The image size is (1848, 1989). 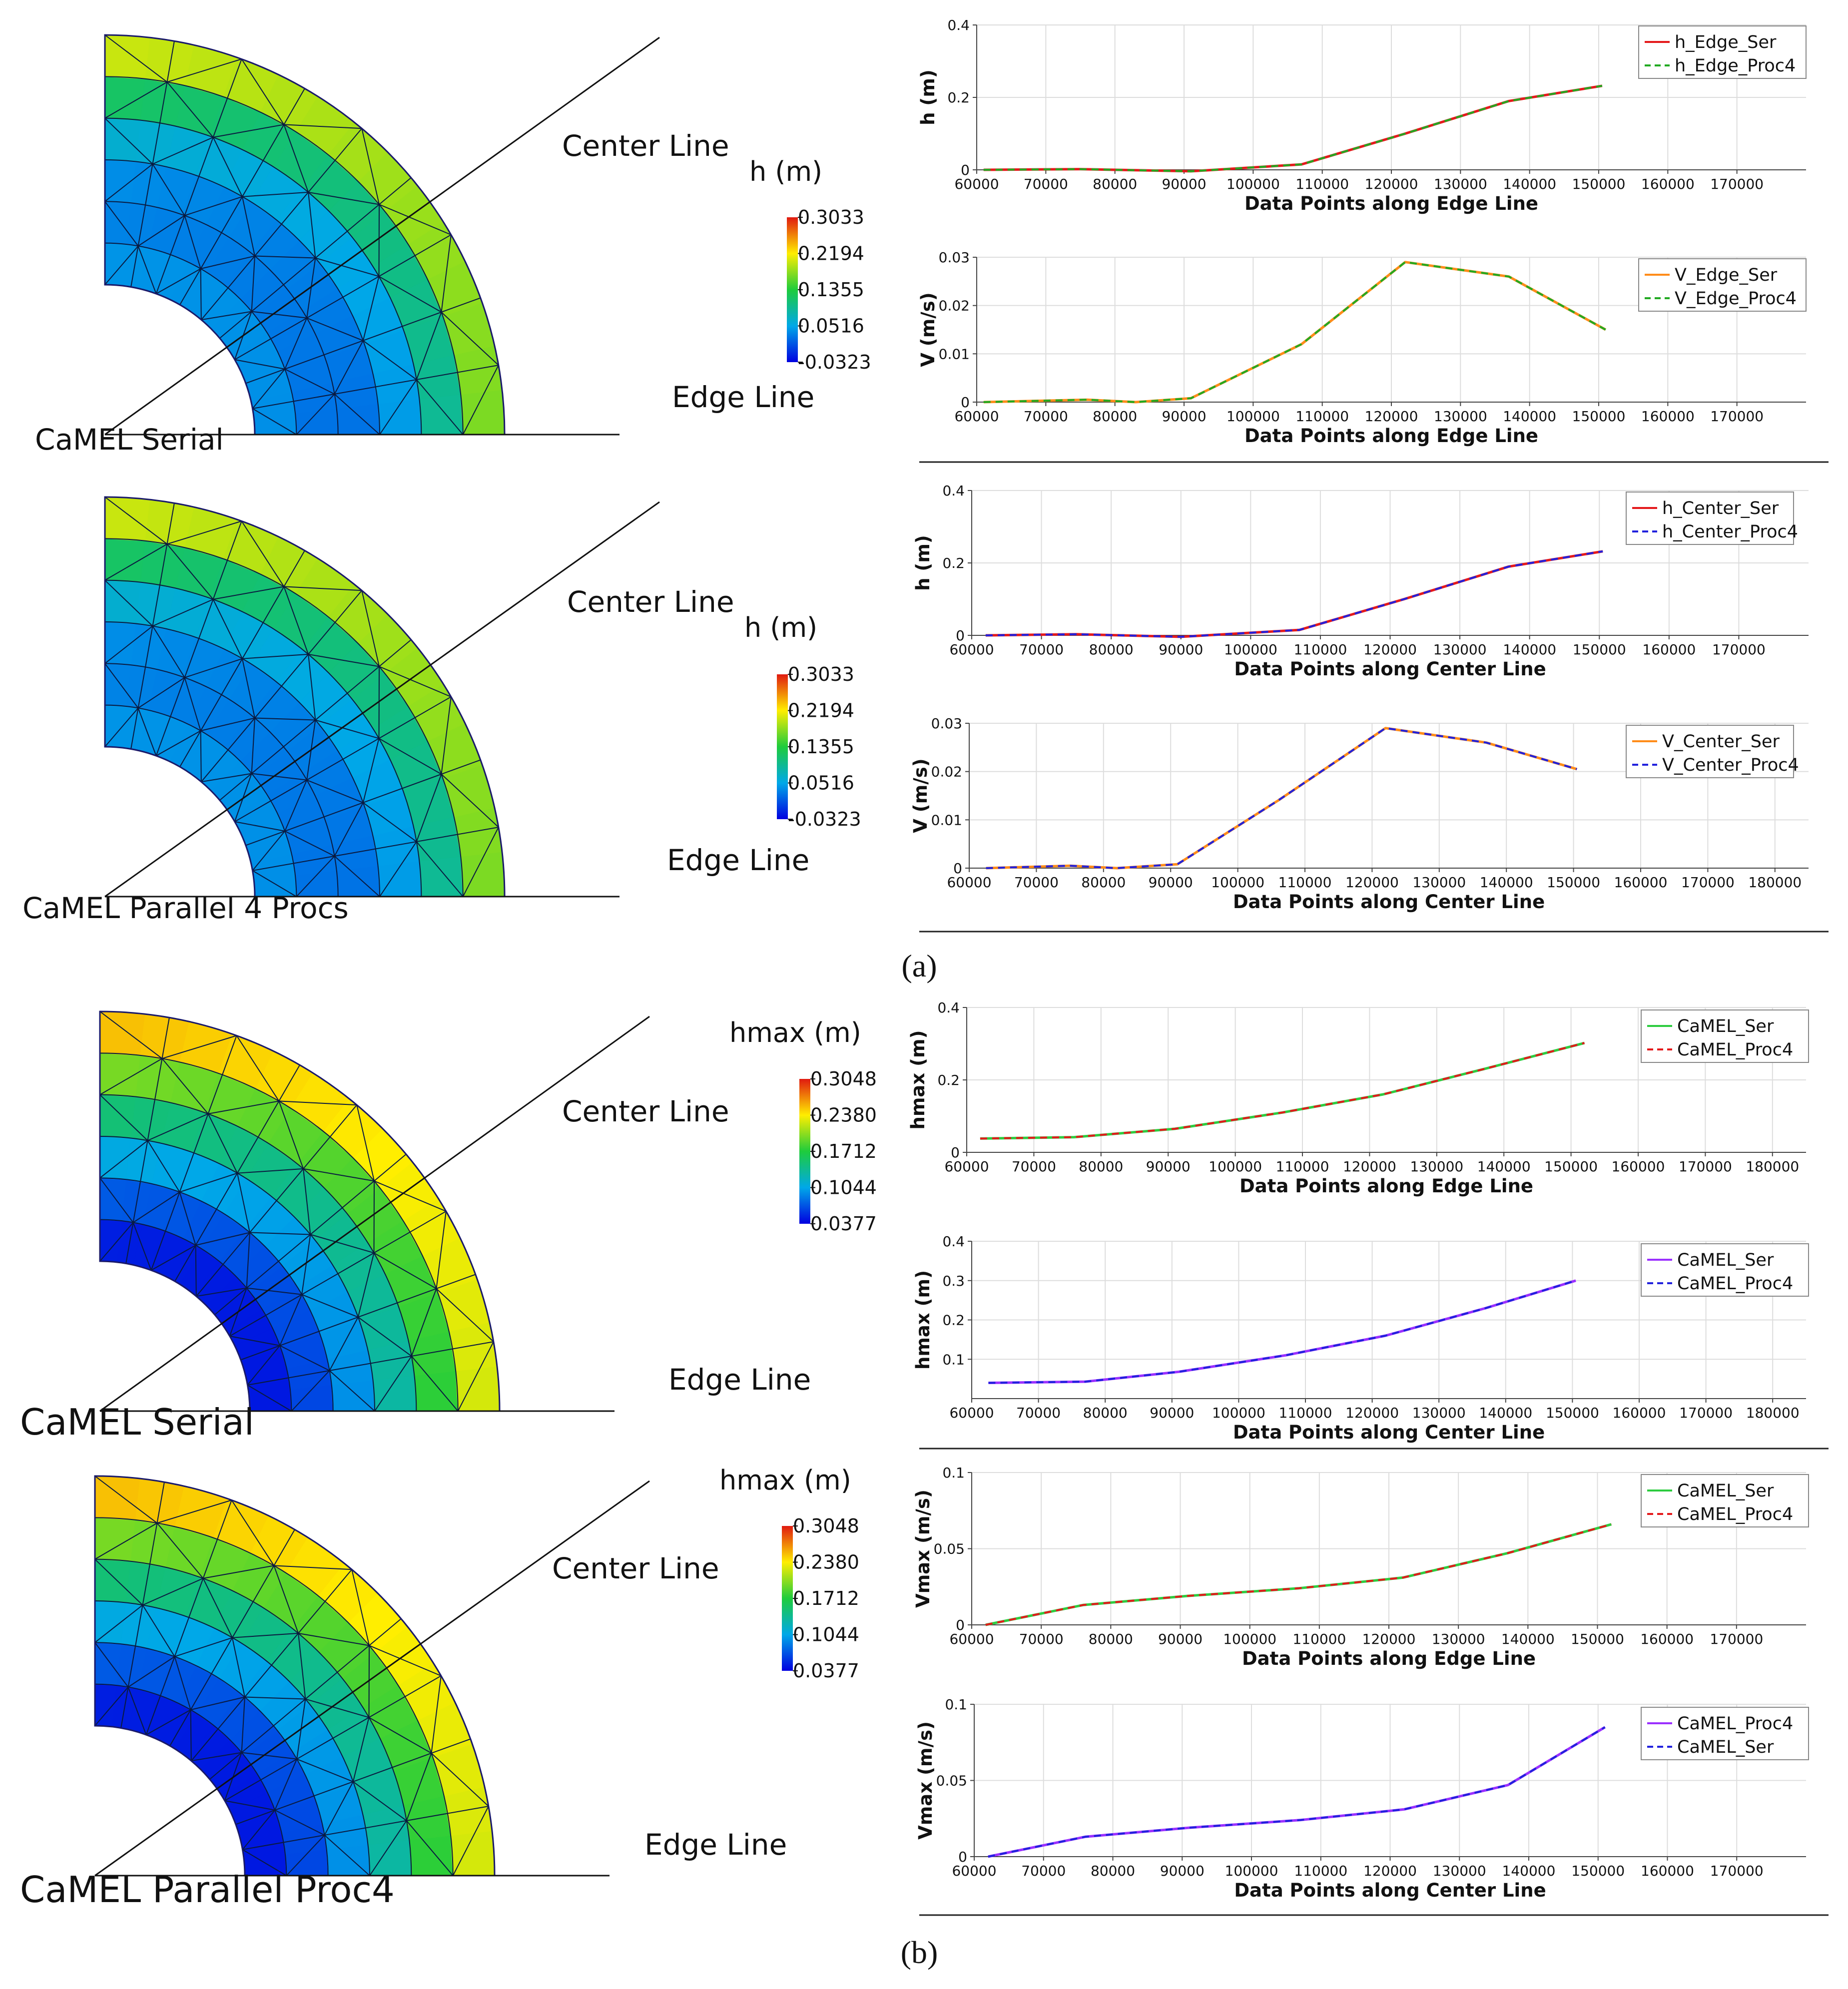 What do you see at coordinates (923, 563) in the screenshot?
I see `y-axis-label: h (m)` at bounding box center [923, 563].